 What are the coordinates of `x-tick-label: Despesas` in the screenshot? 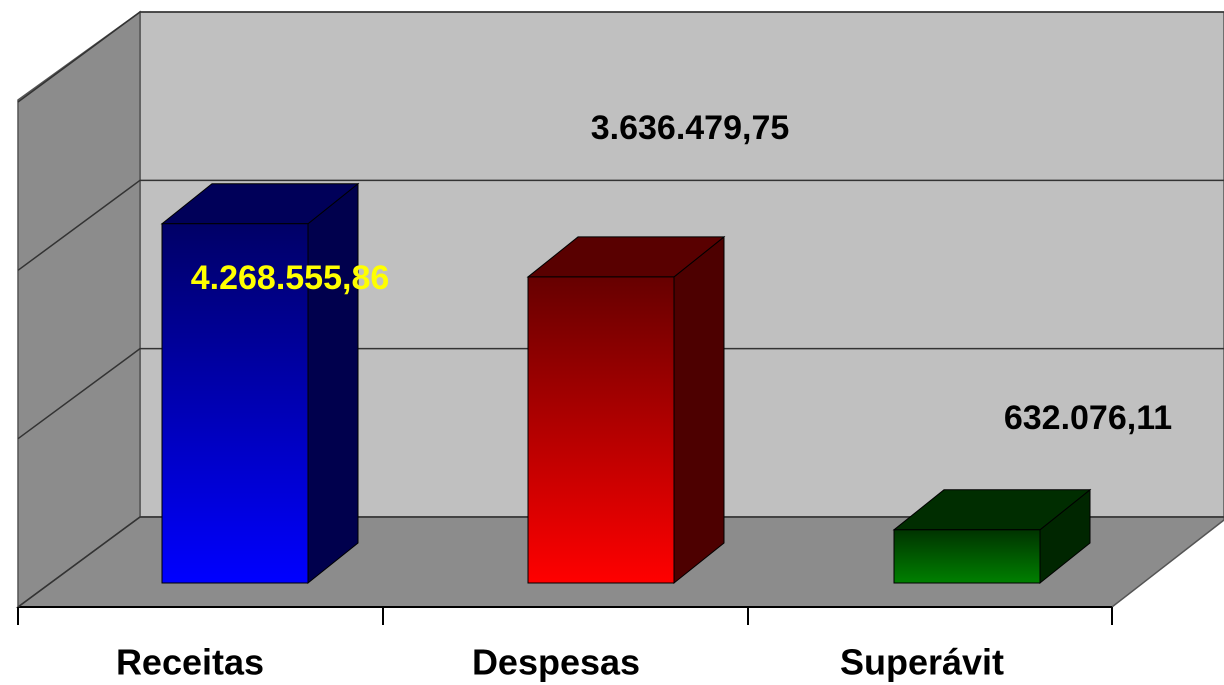 It's located at (556, 662).